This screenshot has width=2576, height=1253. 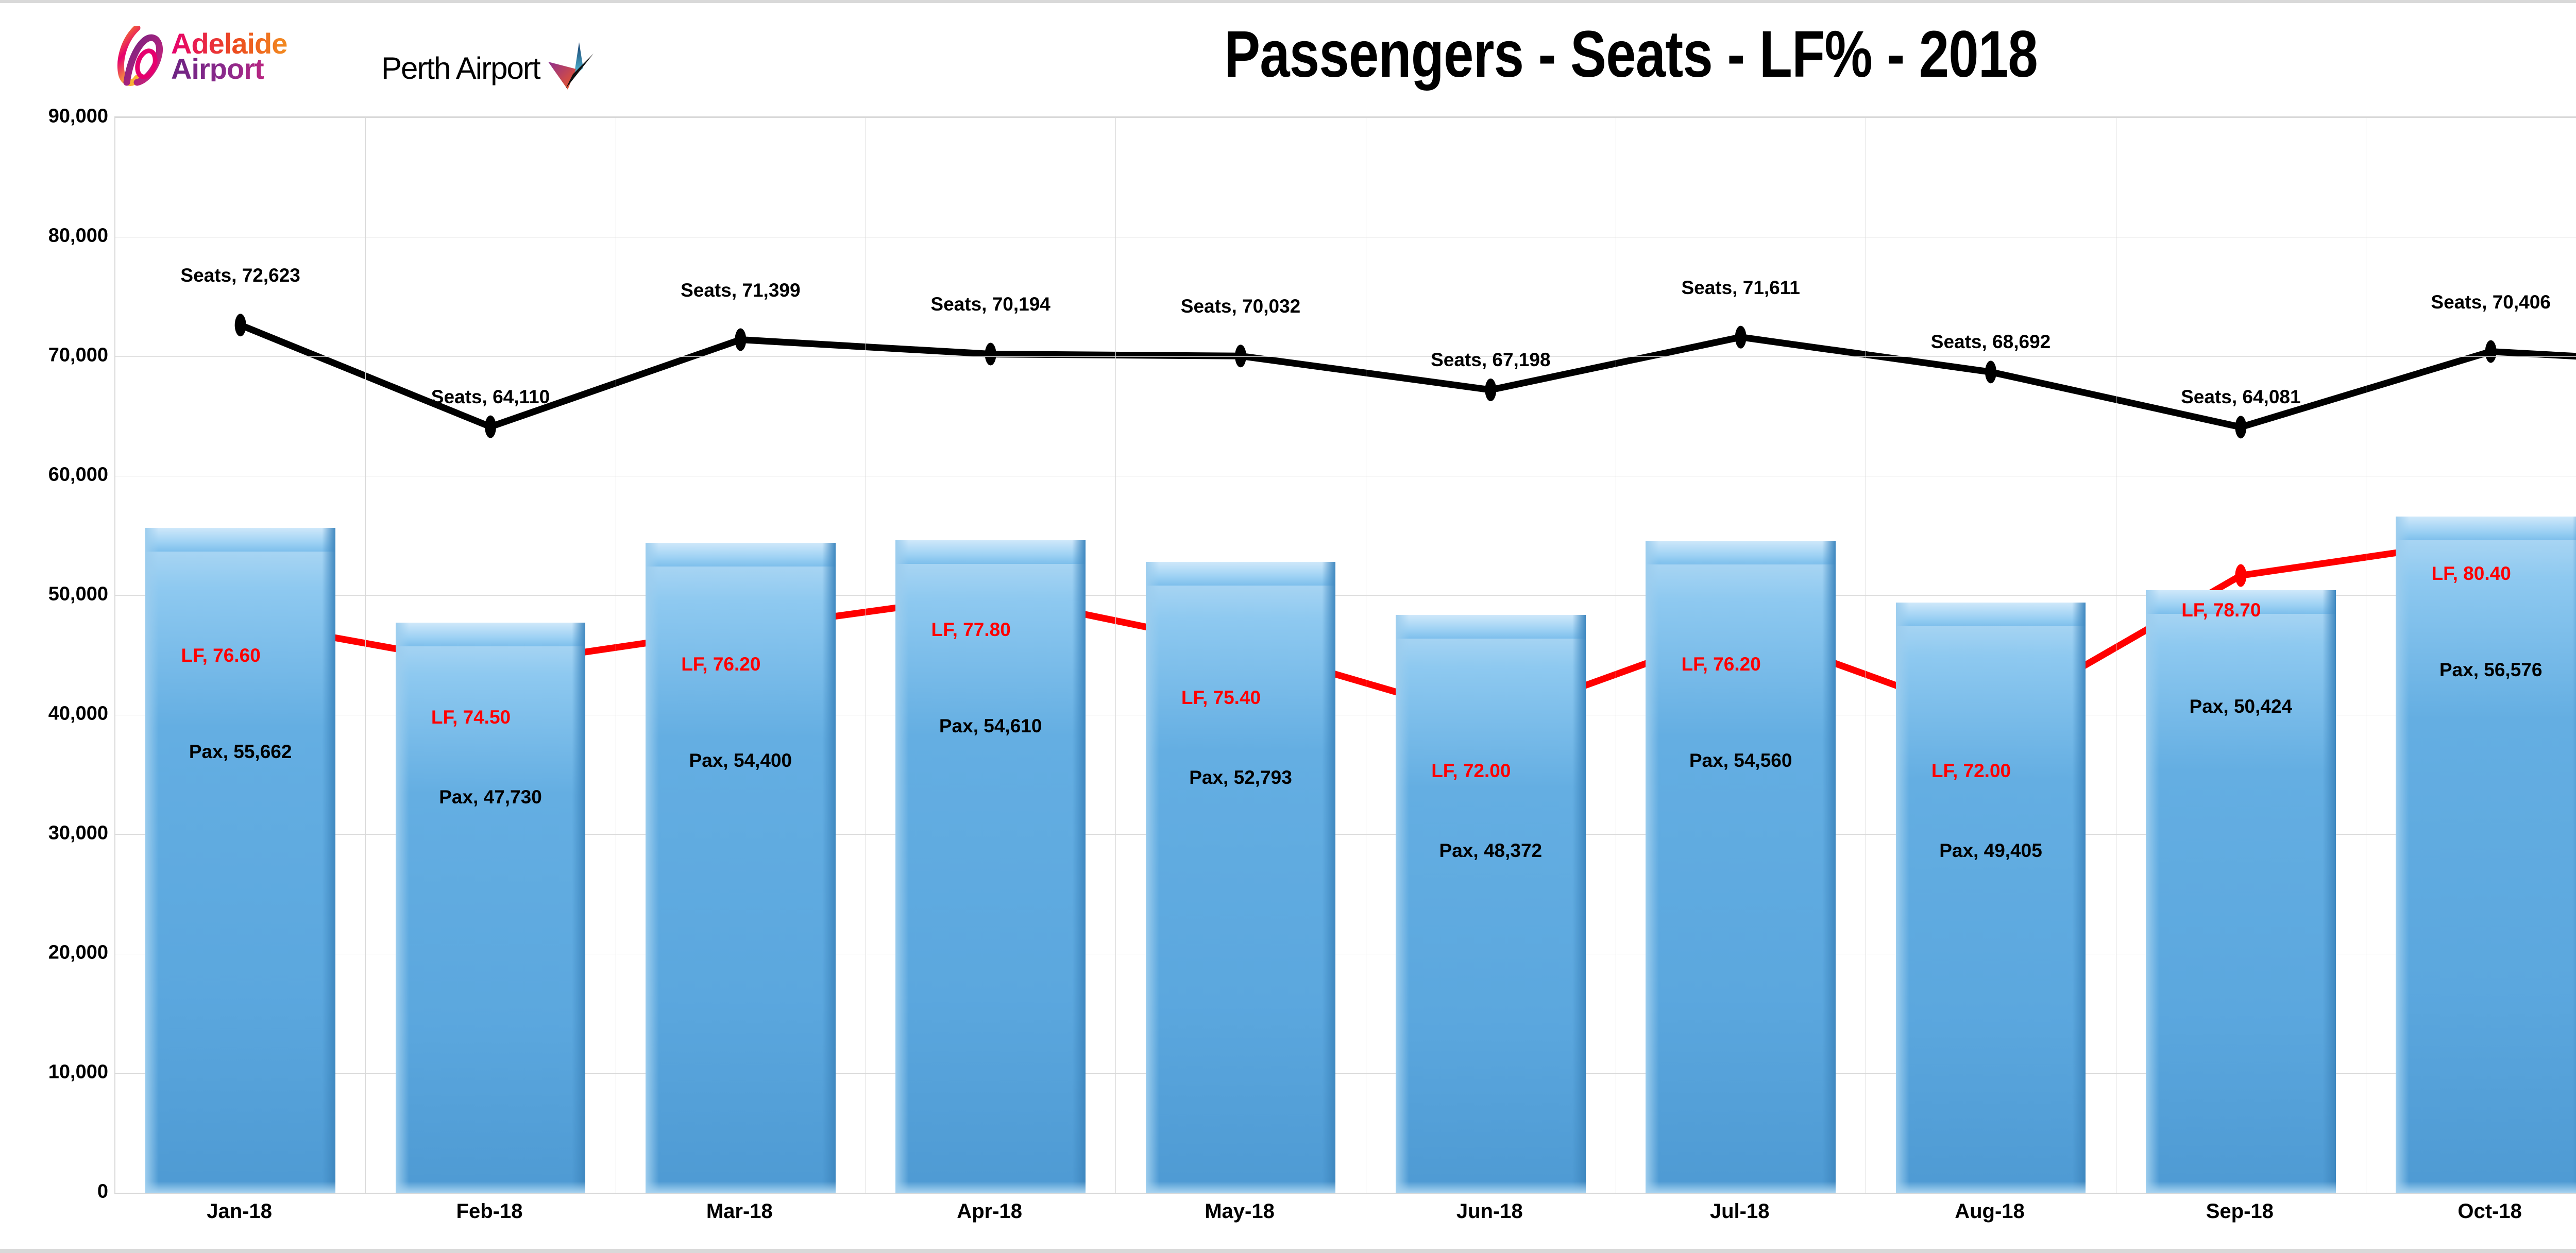 What do you see at coordinates (2241, 575) in the screenshot?
I see `lf-marker` at bounding box center [2241, 575].